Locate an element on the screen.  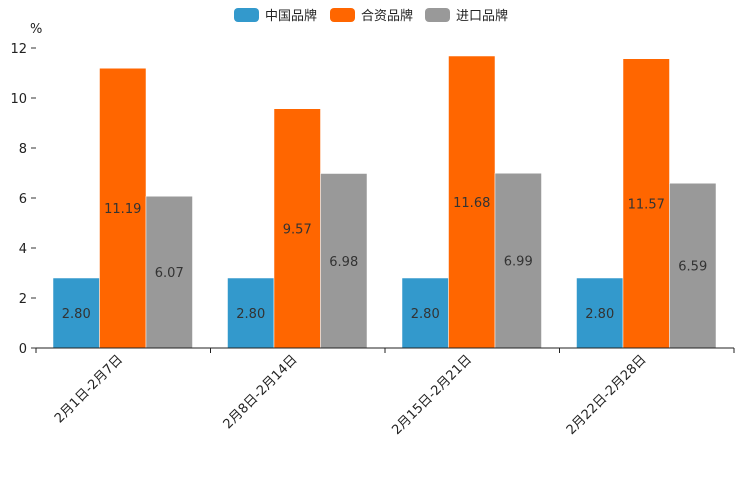
data-label-3-2: 6.98 is located at coordinates (343, 262).